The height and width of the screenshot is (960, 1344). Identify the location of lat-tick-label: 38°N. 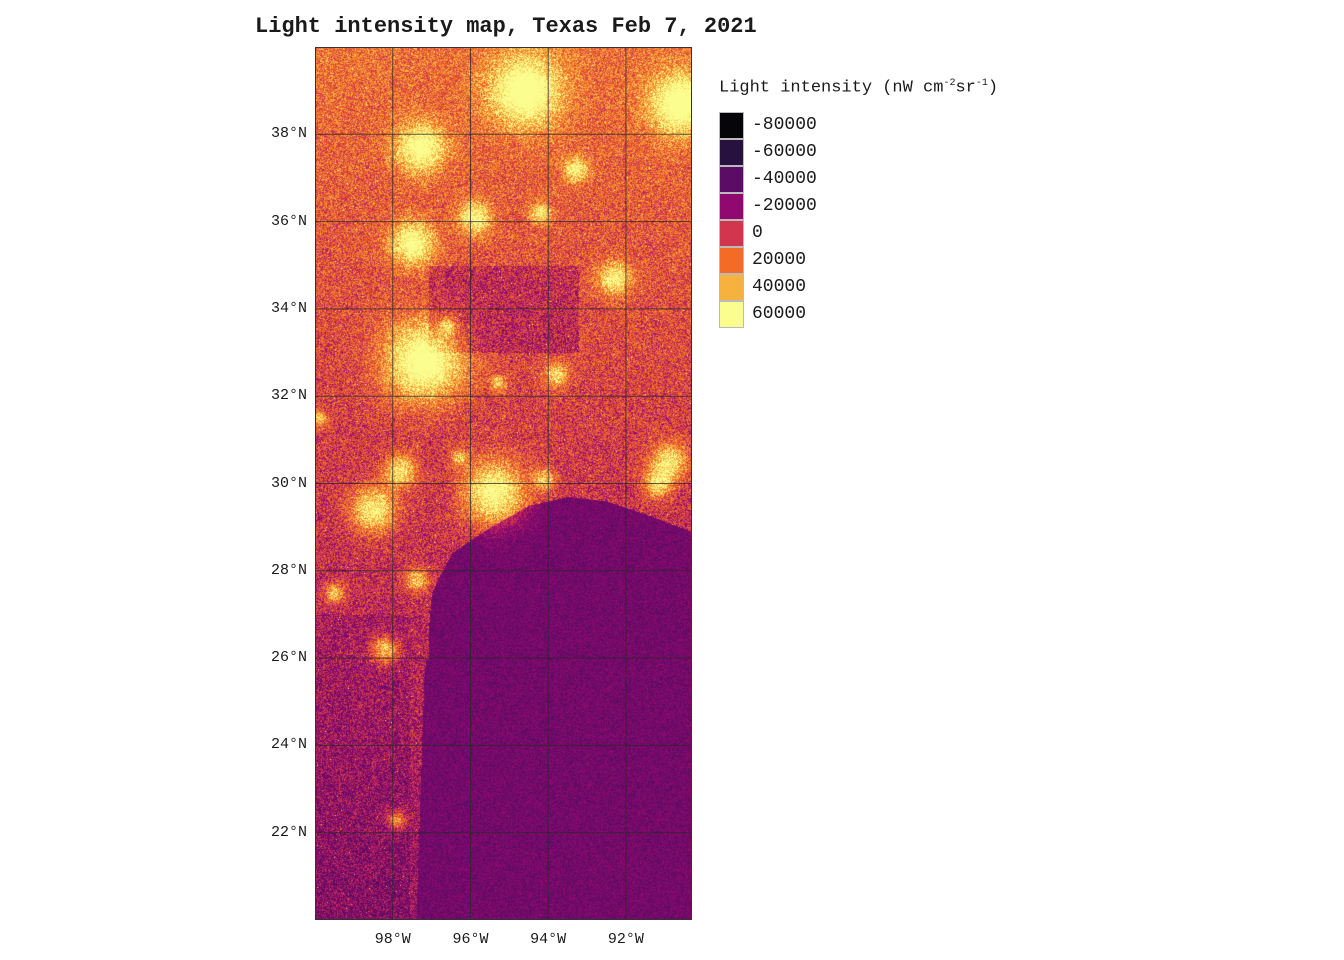
(288, 134).